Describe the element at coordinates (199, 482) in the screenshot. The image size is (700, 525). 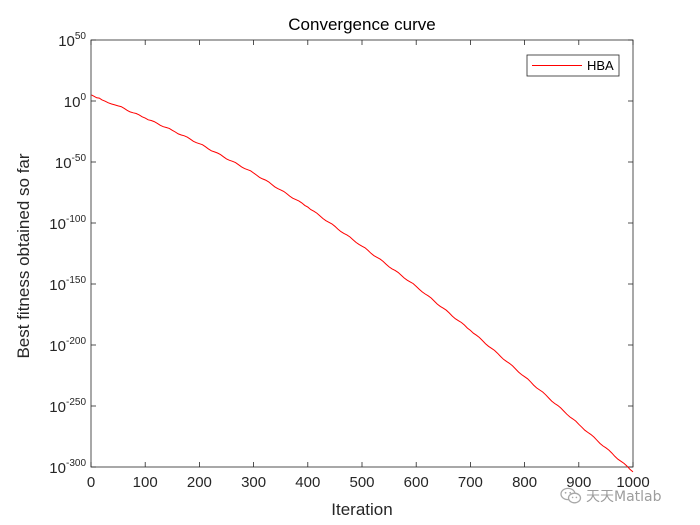
I see `x-tick-label: 200` at that location.